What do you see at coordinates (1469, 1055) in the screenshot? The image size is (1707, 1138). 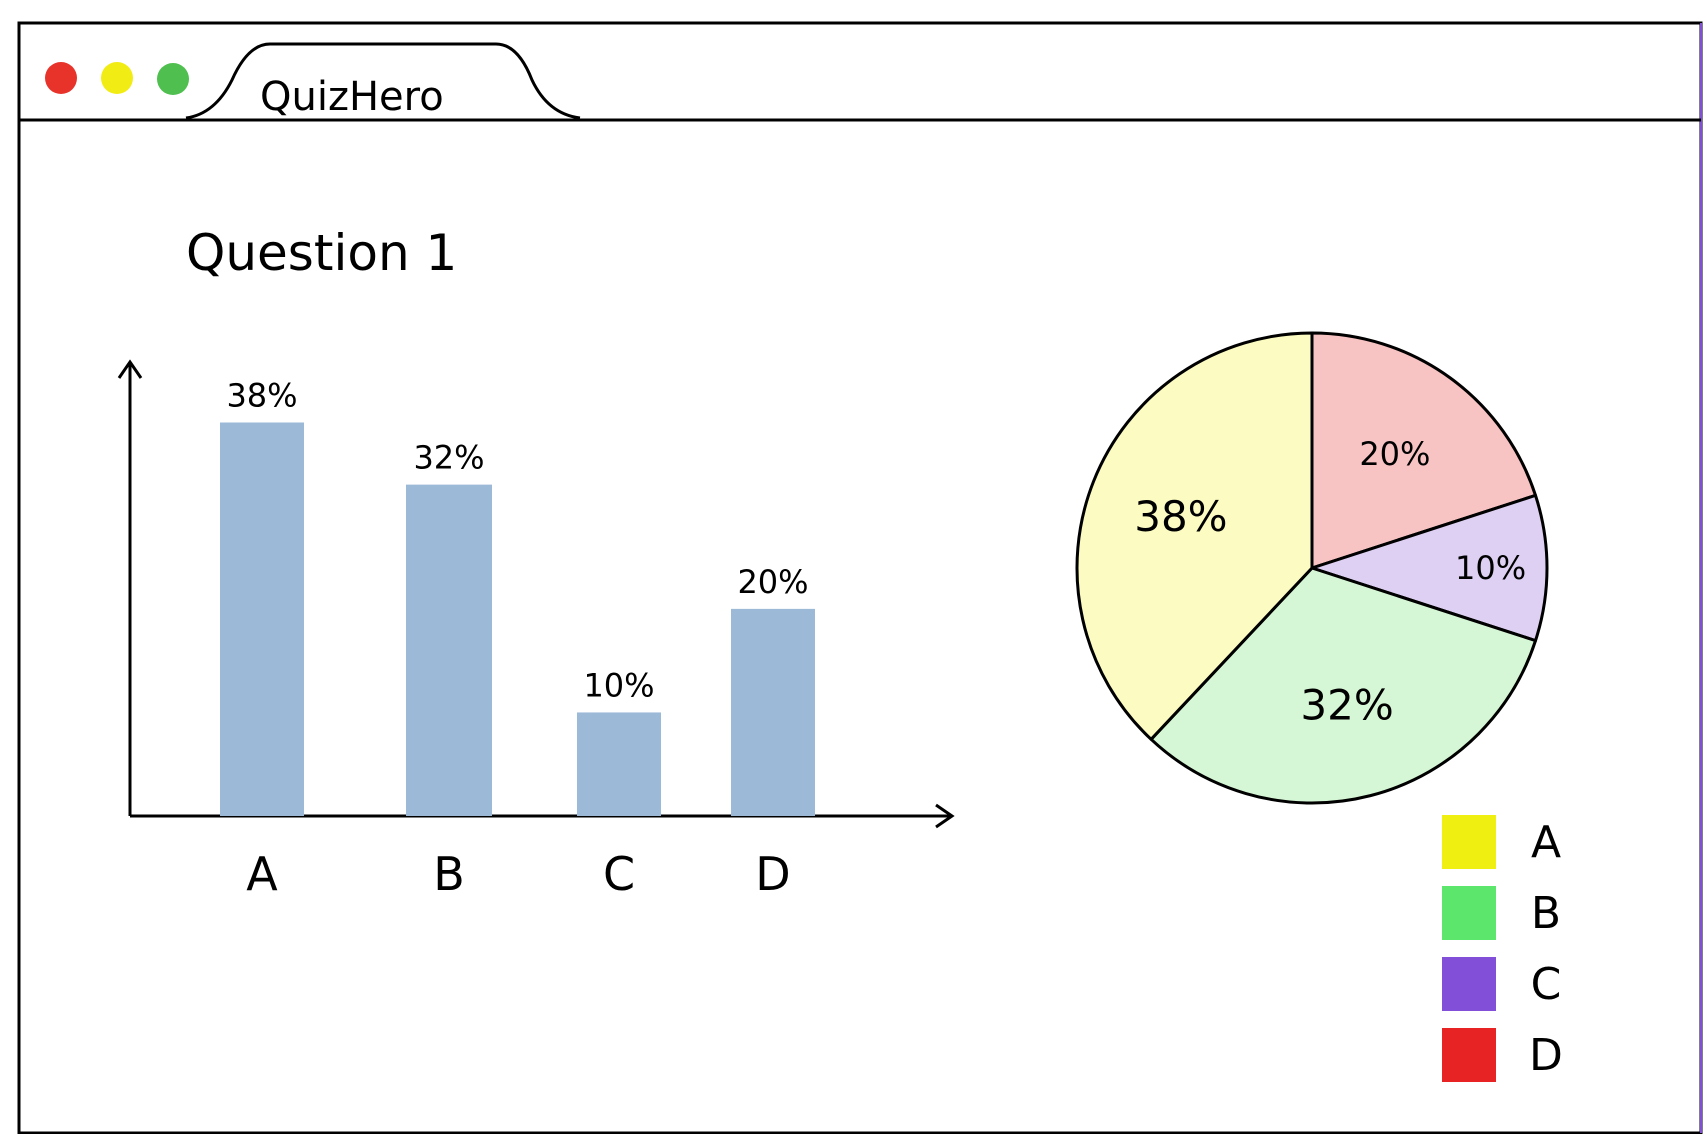 I see `legend-swatch-d` at bounding box center [1469, 1055].